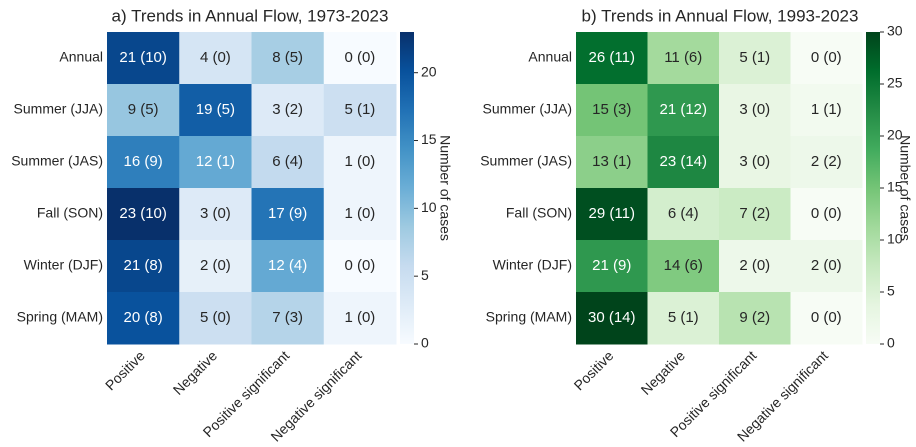  What do you see at coordinates (895, 31) in the screenshot?
I see `colorbar-tick-label: 30` at bounding box center [895, 31].